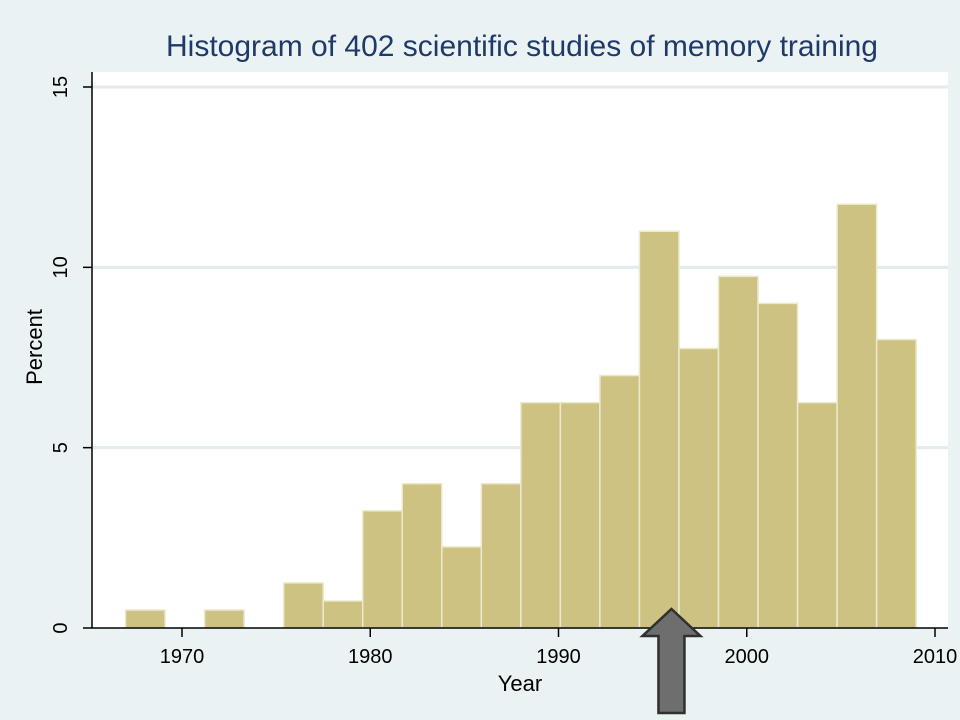 The width and height of the screenshot is (960, 720). What do you see at coordinates (61, 87) in the screenshot?
I see `y-tick-label: 15` at bounding box center [61, 87].